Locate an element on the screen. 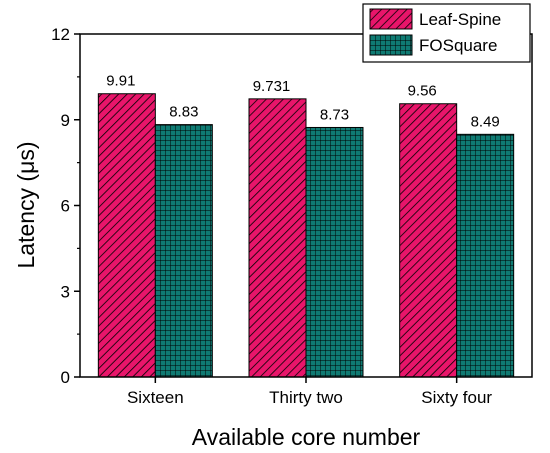 The width and height of the screenshot is (550, 453). data-label: 8.83 is located at coordinates (183, 112).